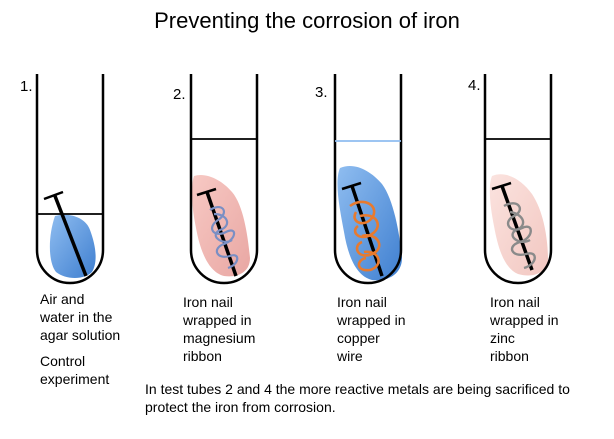 Image resolution: width=614 pixels, height=439 pixels. What do you see at coordinates (524, 329) in the screenshot?
I see `caption-tube-4: Iron nail wrapped in zinc ribbon` at bounding box center [524, 329].